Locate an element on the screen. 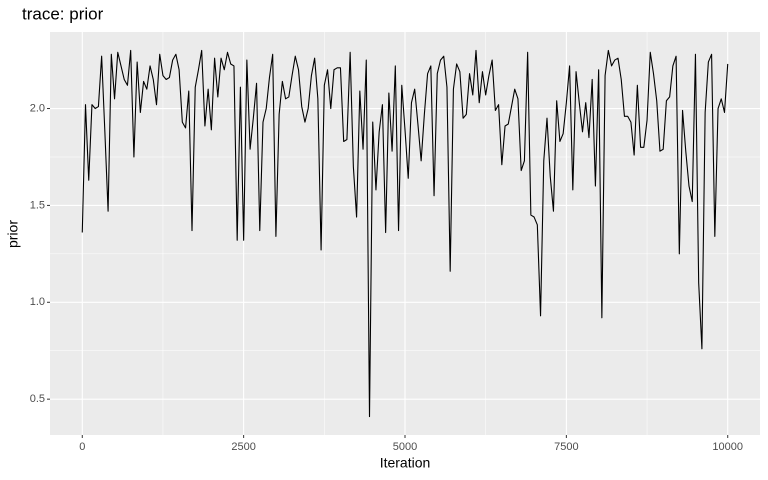 Image resolution: width=768 pixels, height=480 pixels. x-axis-label: Iteration is located at coordinates (405, 463).